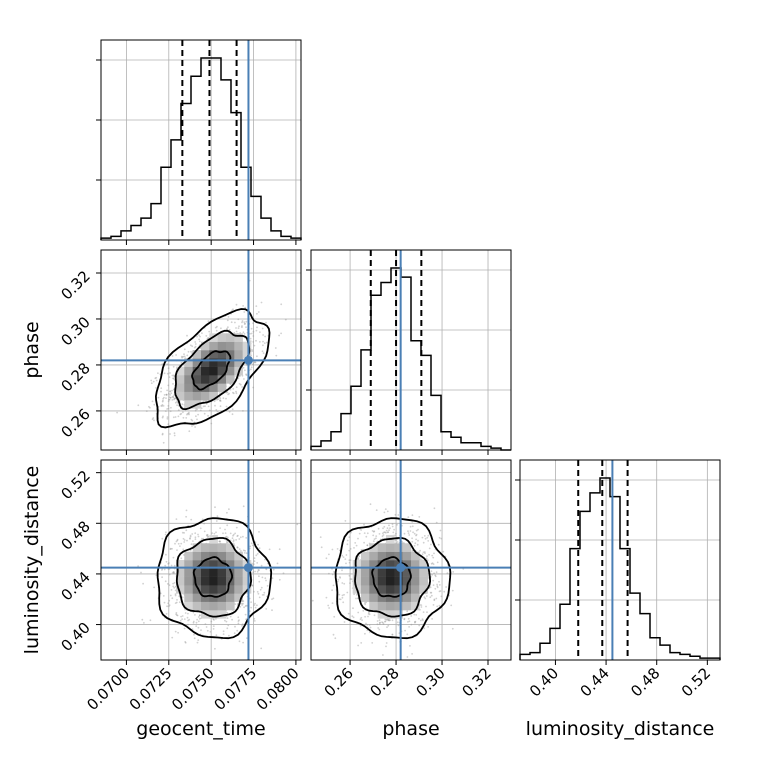 The height and width of the screenshot is (760, 760). I want to click on tick-label-x-luminosity_distance: 0.48, so click(645, 682).